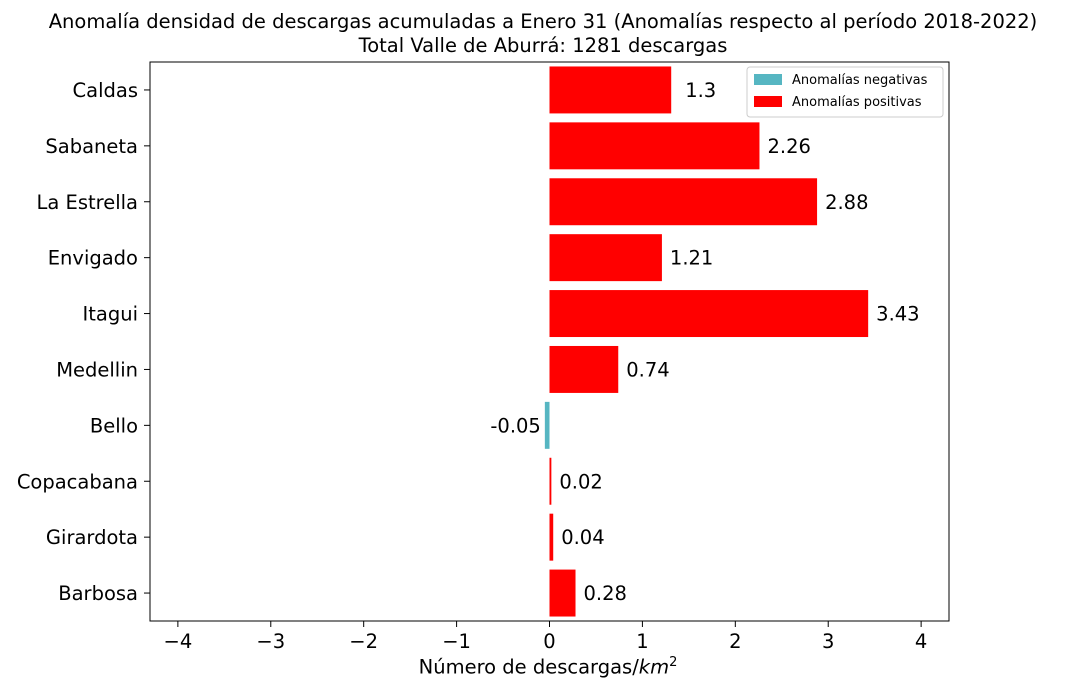 This screenshot has width=1086, height=693. Describe the element at coordinates (87, 202) in the screenshot. I see `y-tick-label: La Estrella` at that location.